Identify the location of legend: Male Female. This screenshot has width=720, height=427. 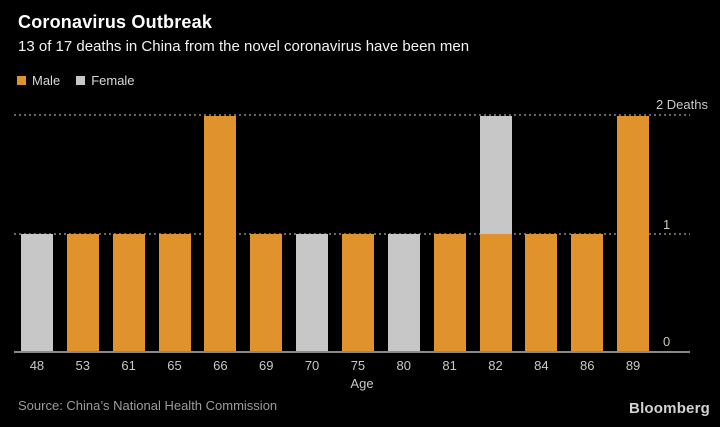
(76, 80).